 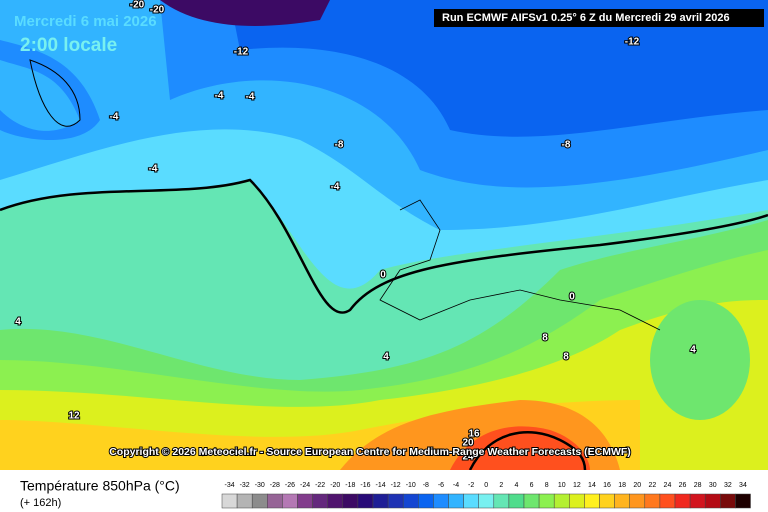 What do you see at coordinates (592, 485) in the screenshot?
I see `colorbar-label: 14` at bounding box center [592, 485].